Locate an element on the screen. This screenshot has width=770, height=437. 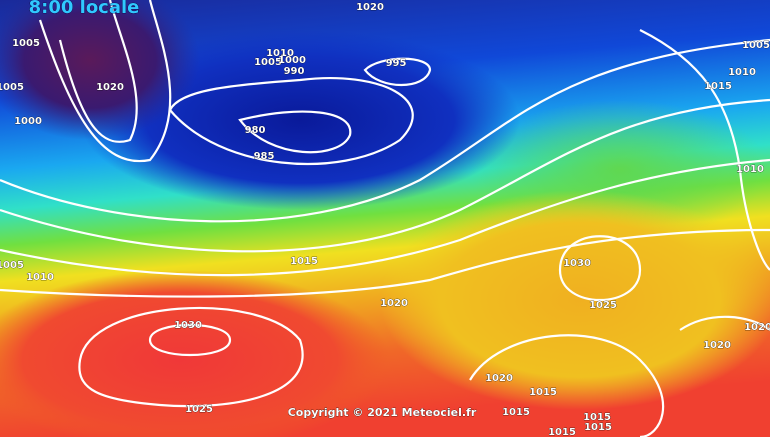
isobar-label: 990 is located at coordinates (294, 71).